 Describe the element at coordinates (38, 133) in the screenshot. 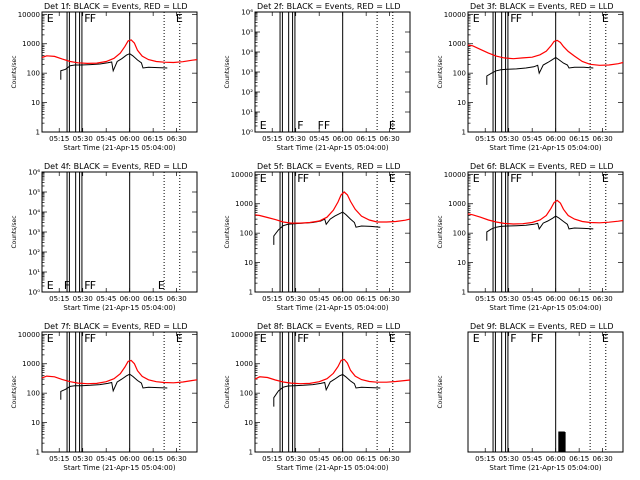

I see `y-tick-label: 1` at that location.